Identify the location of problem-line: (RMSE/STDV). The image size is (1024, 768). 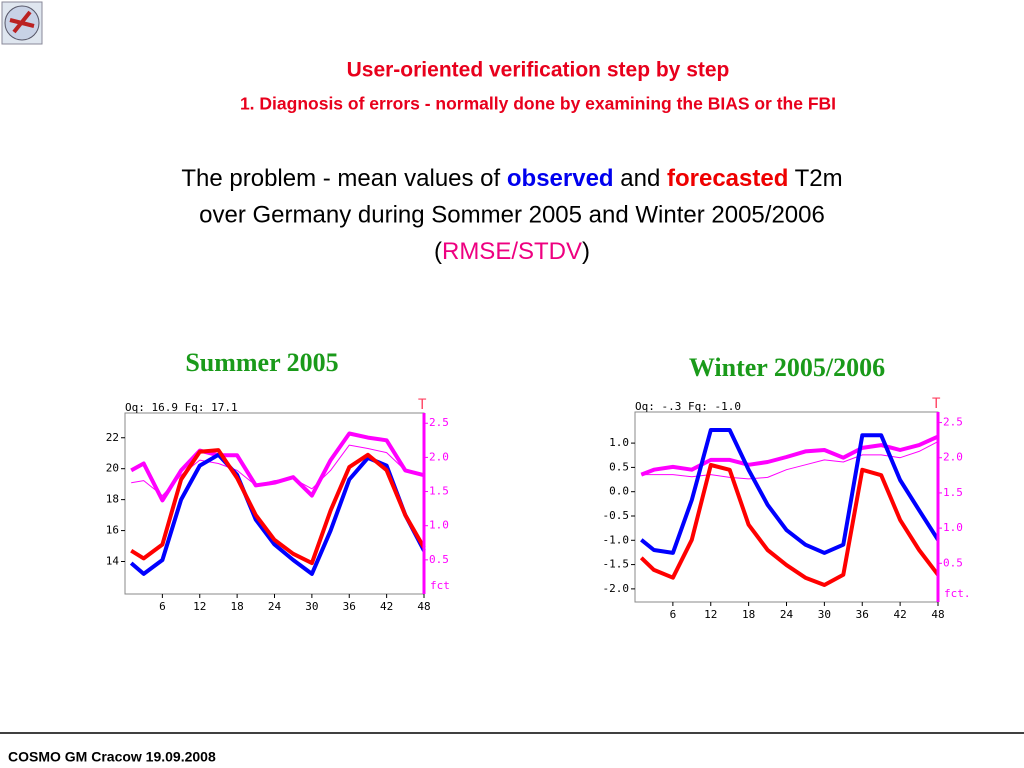
(512, 251).